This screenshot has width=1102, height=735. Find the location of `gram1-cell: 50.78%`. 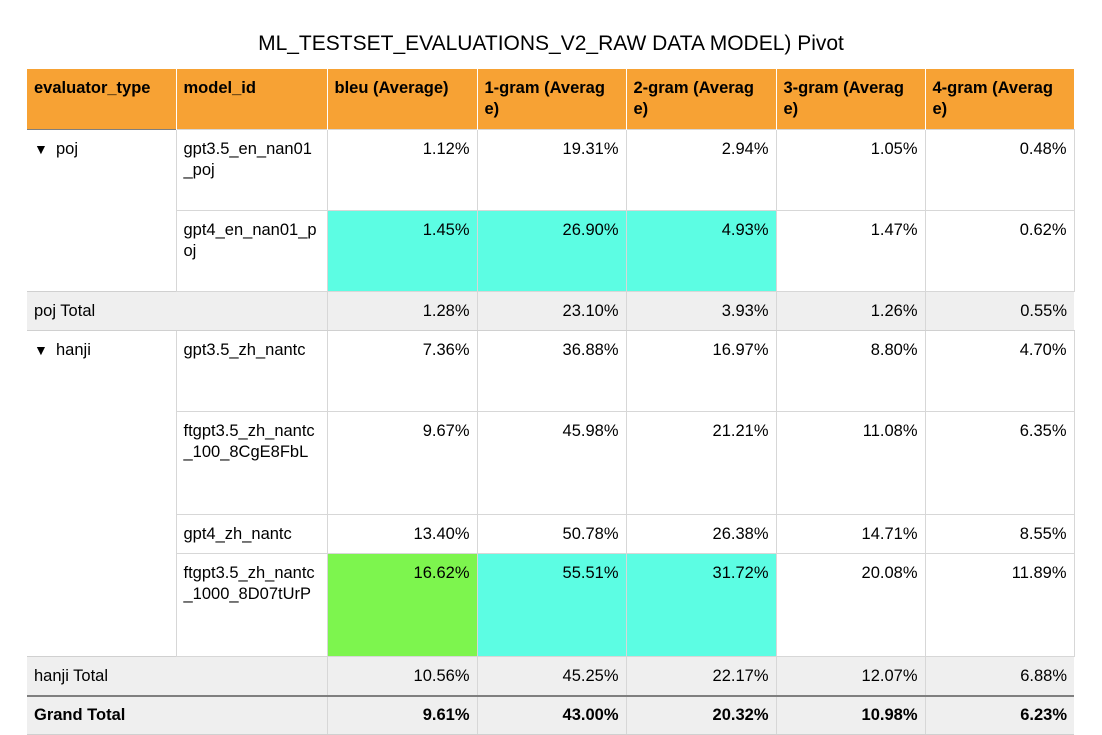

gram1-cell: 50.78% is located at coordinates (551, 534).